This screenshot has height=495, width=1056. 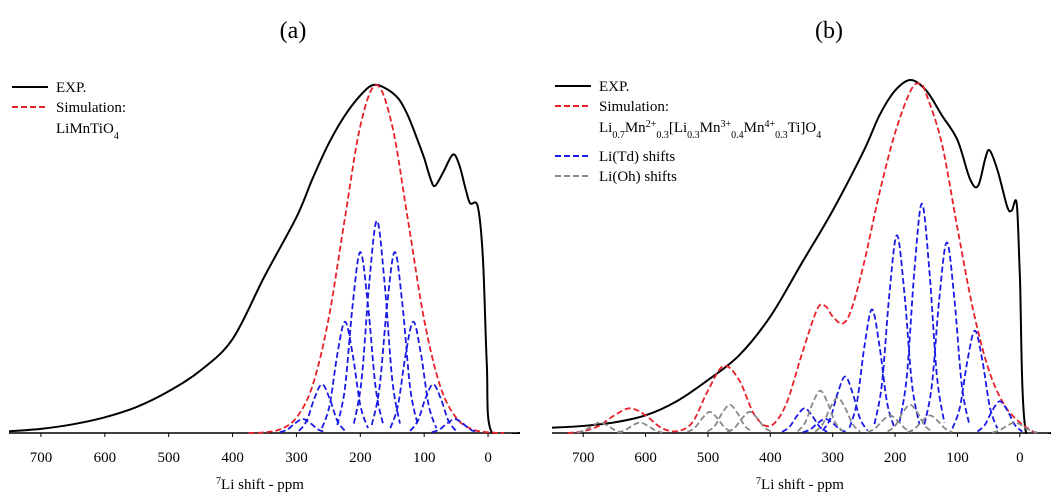 What do you see at coordinates (651, 124) in the screenshot?
I see `text-run: 2+` at bounding box center [651, 124].